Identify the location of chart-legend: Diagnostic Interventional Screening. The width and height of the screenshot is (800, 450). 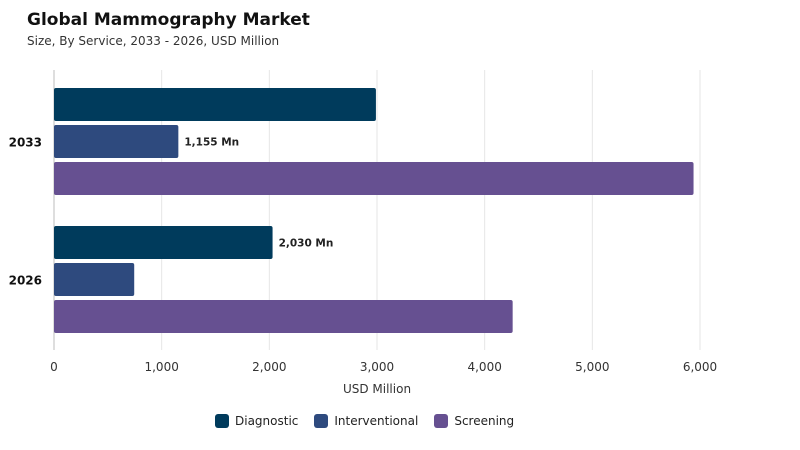
(400, 421).